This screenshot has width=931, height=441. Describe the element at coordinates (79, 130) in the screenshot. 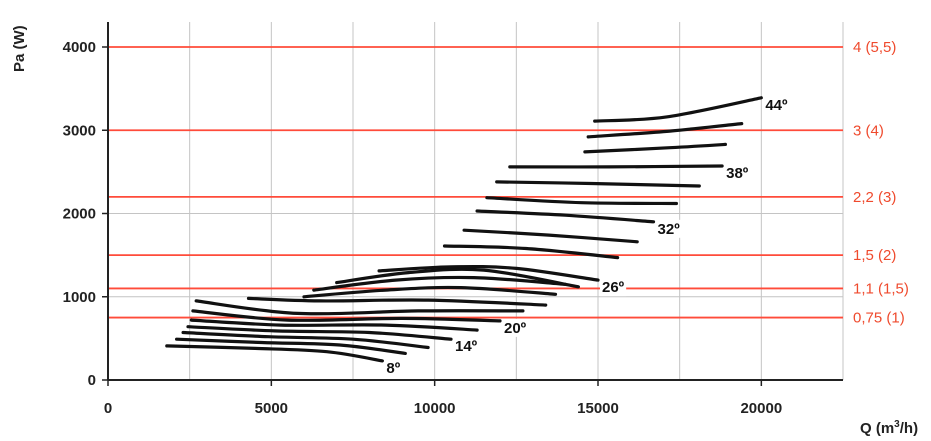

I see `y-tick-label: 3000` at that location.